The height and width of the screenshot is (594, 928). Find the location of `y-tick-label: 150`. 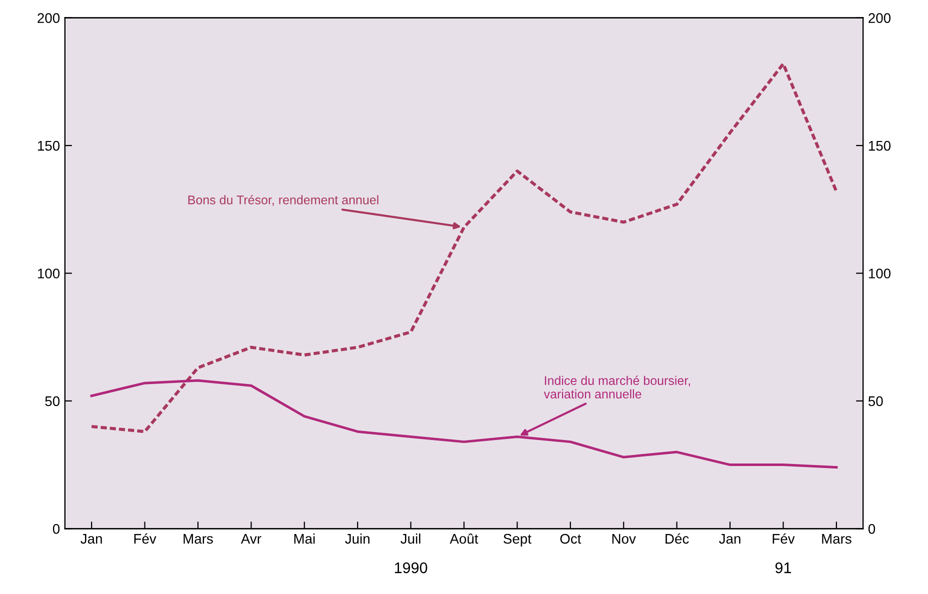

y-tick-label: 150 is located at coordinates (49, 145).